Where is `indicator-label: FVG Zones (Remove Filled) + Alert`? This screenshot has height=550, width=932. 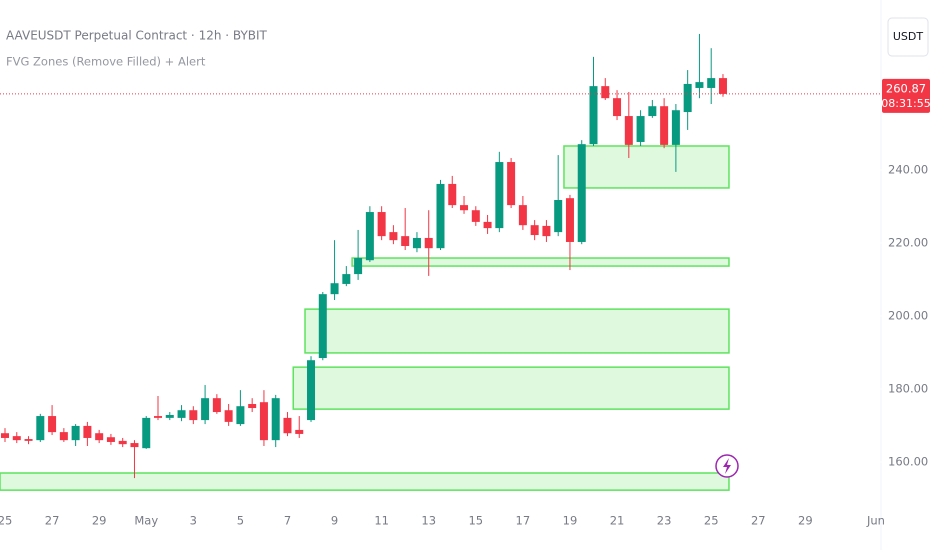
indicator-label: FVG Zones (Remove Filled) + Alert is located at coordinates (106, 62).